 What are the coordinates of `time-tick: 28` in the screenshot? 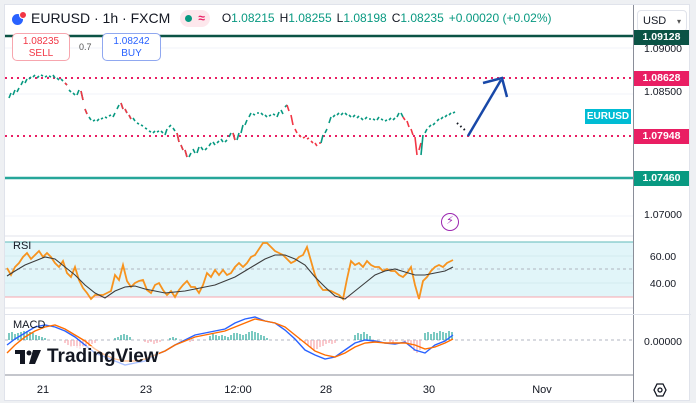 It's located at (326, 390).